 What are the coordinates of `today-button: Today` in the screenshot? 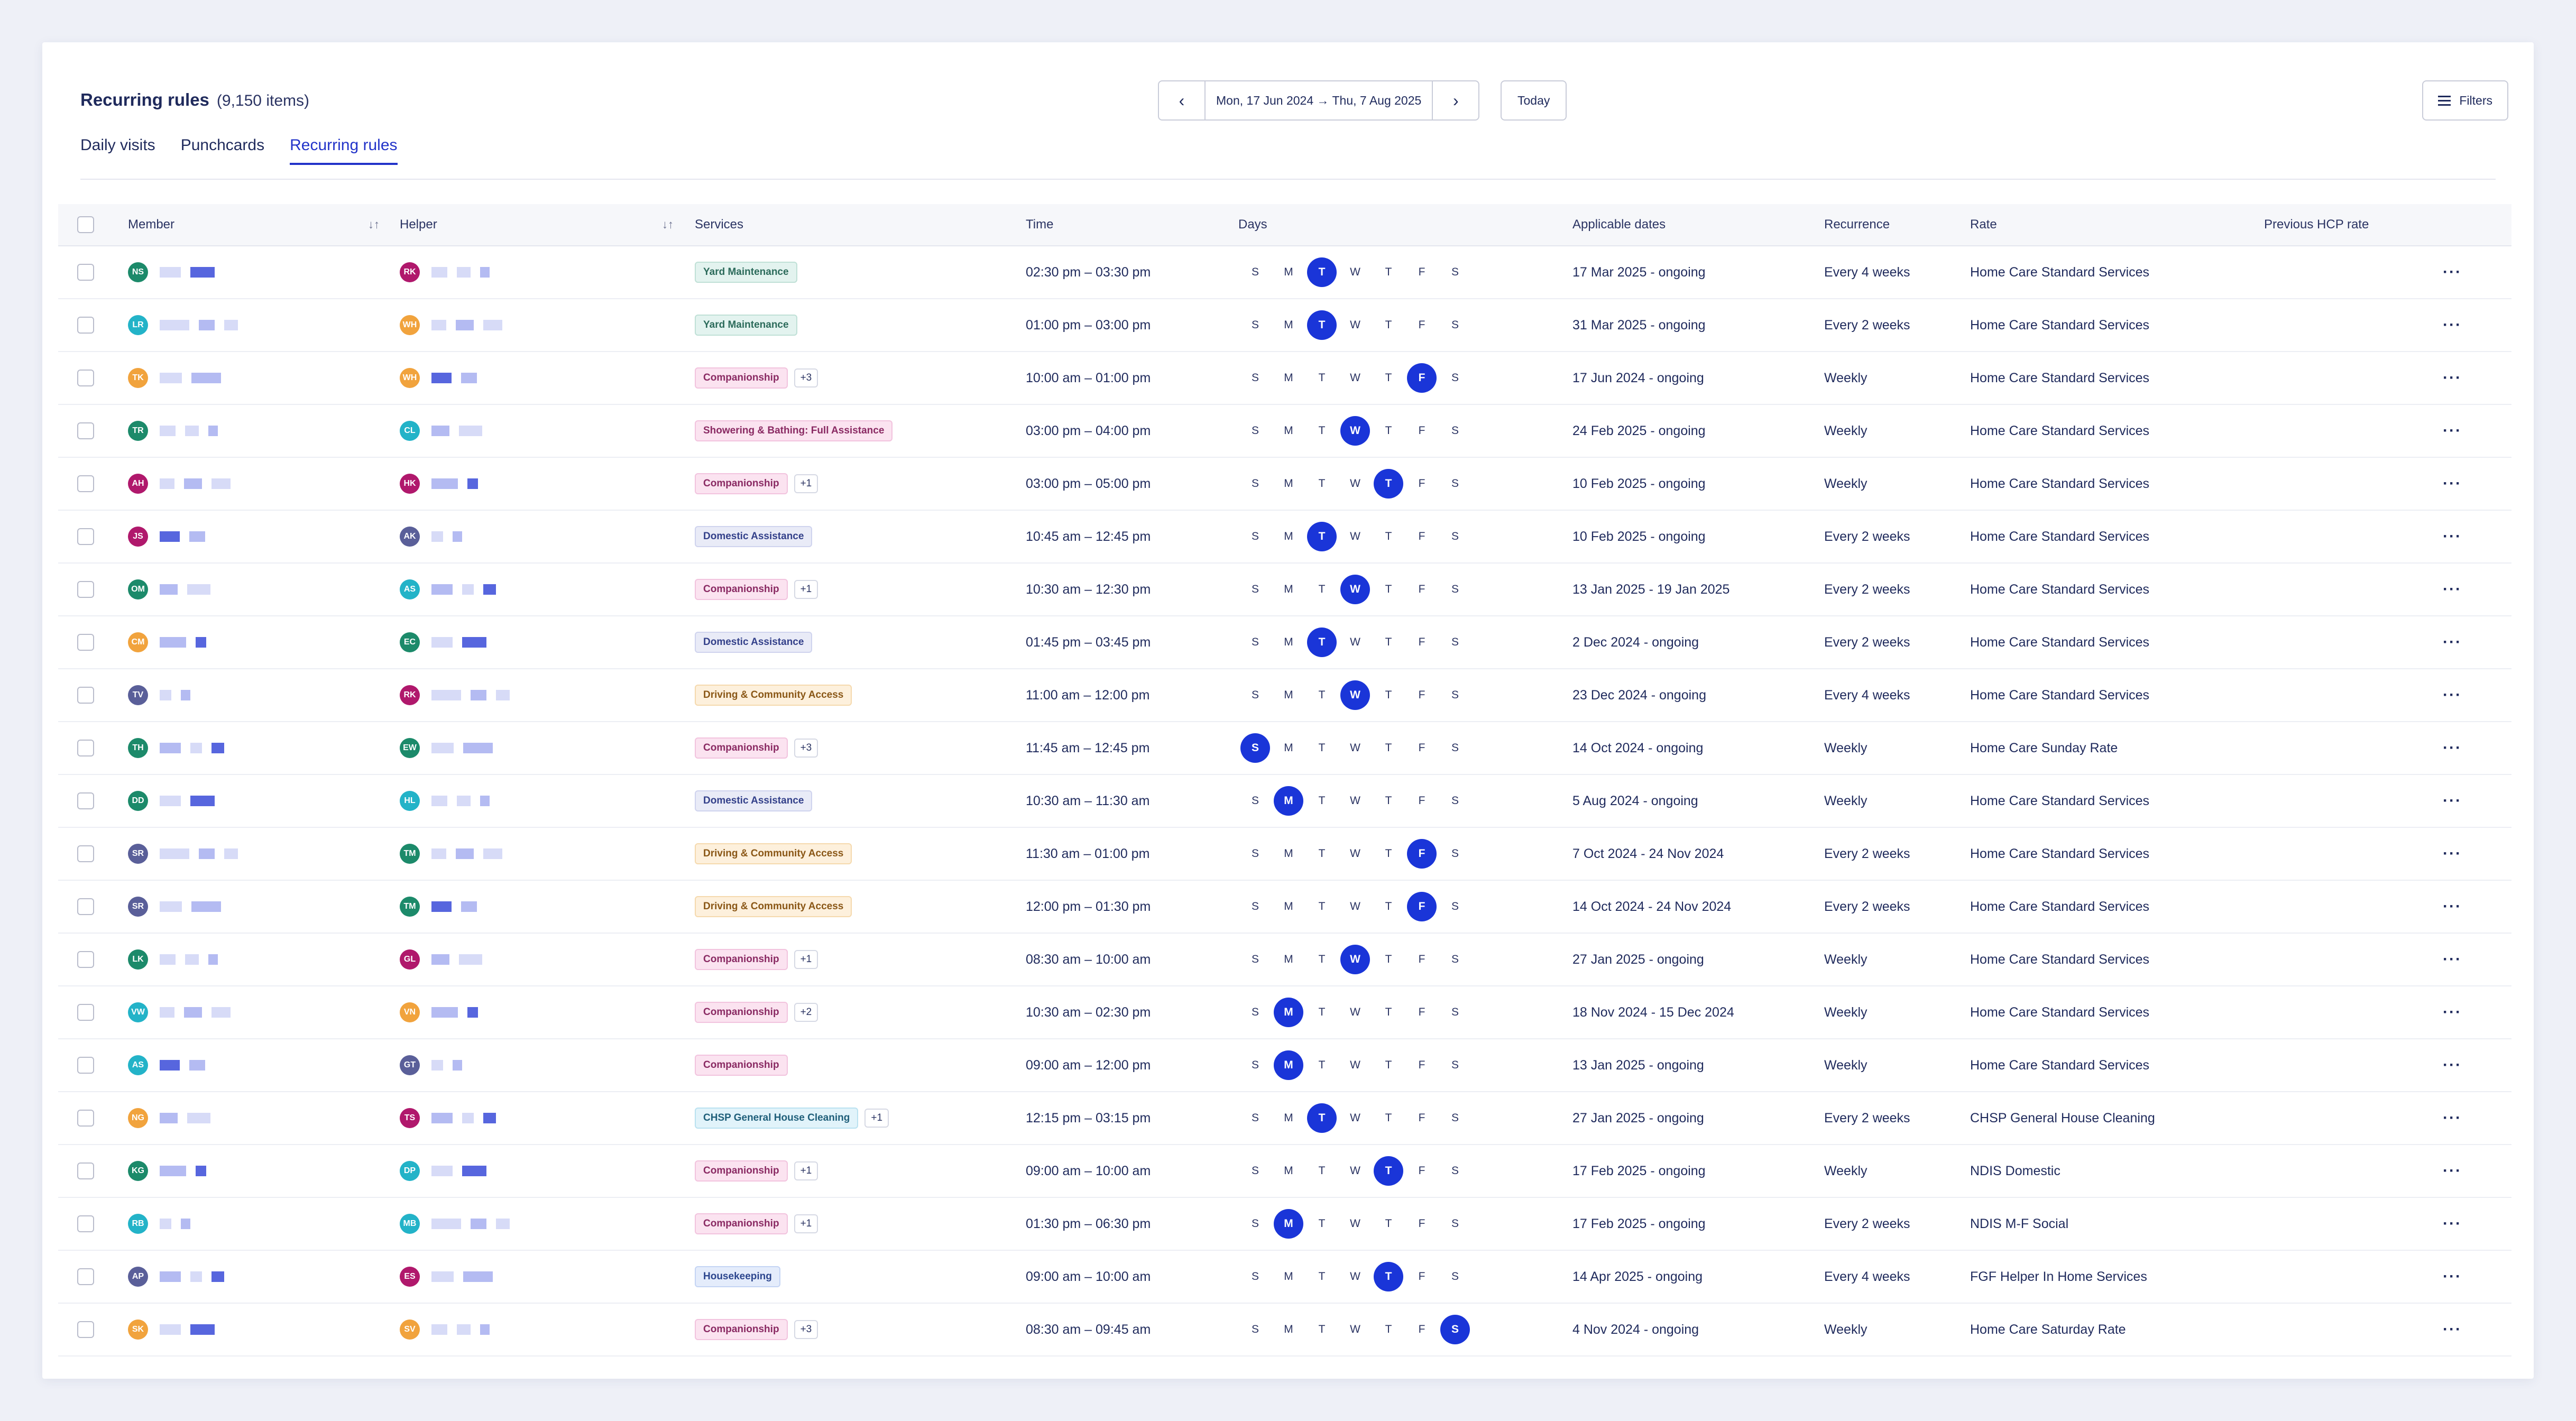 It's located at (1534, 100).